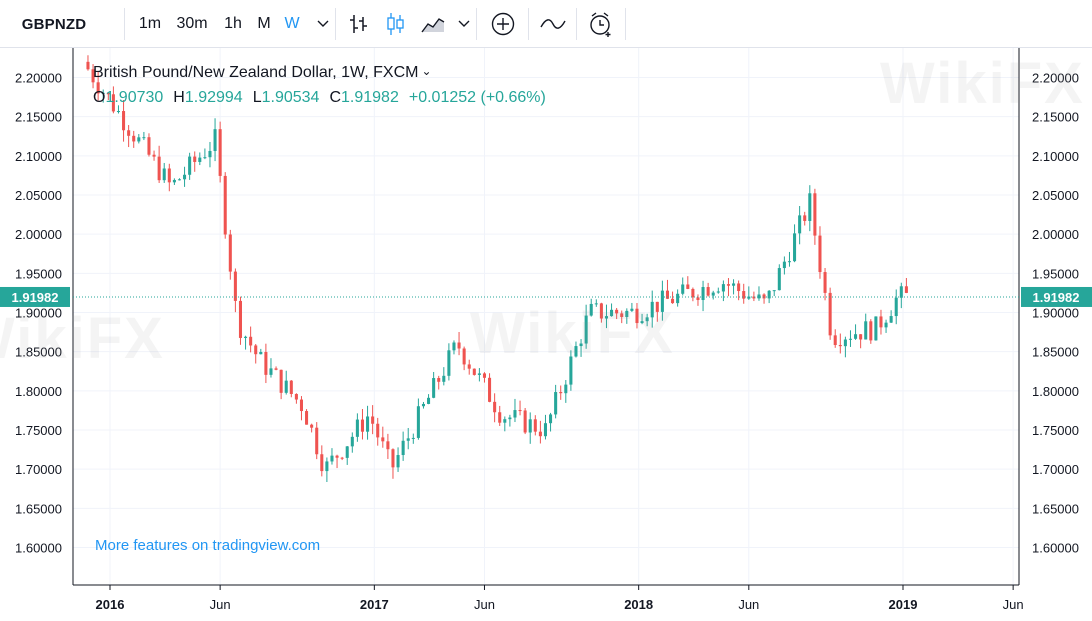 The height and width of the screenshot is (621, 1092). Describe the element at coordinates (38, 313) in the screenshot. I see `y-tick-label-left: 1.90000` at that location.